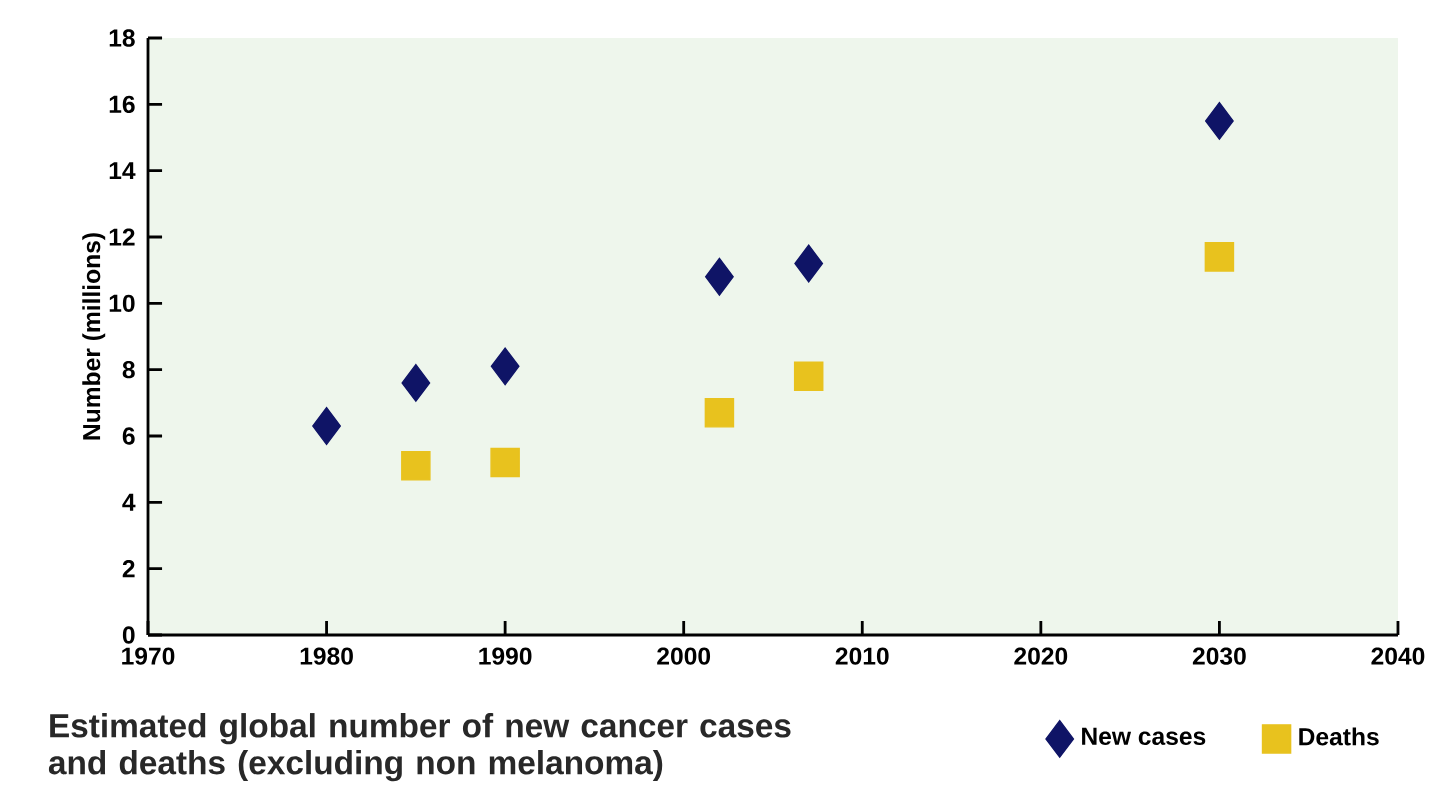 The width and height of the screenshot is (1437, 812). What do you see at coordinates (122, 104) in the screenshot?
I see `y-tick-label: 16` at bounding box center [122, 104].